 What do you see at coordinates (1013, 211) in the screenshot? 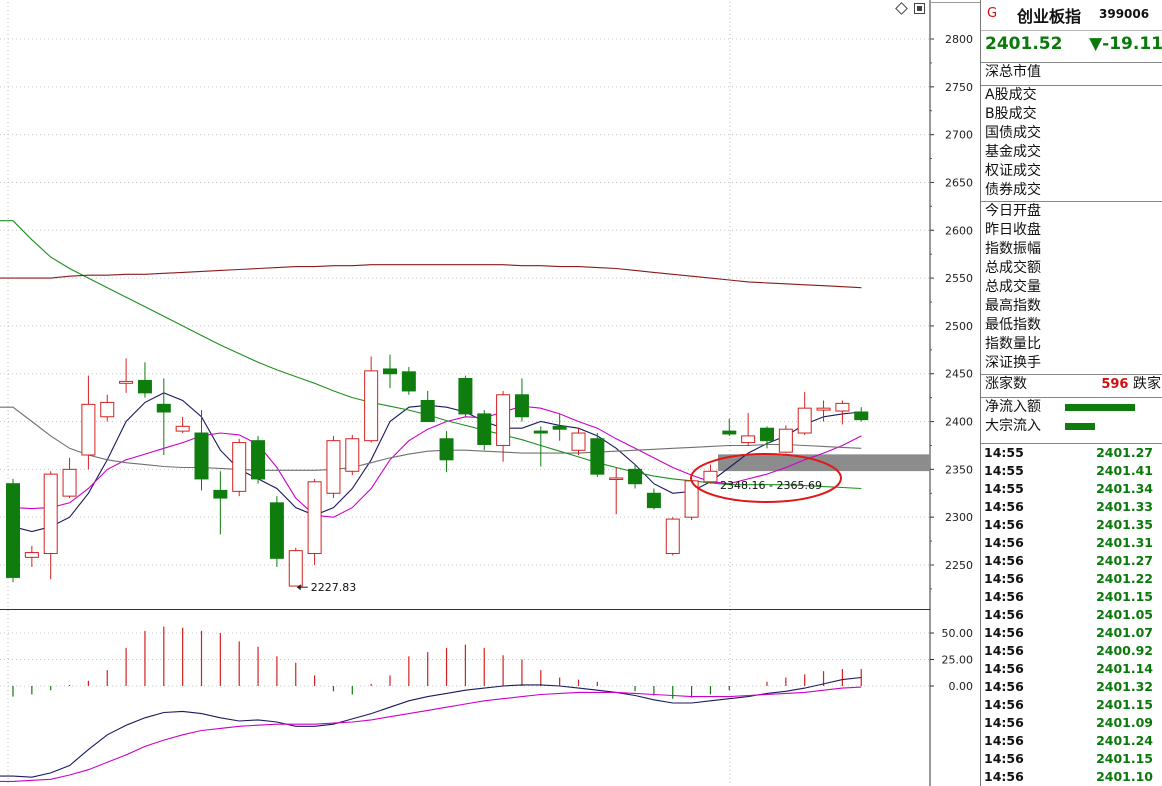
I see `stat-row: 今日开盘` at bounding box center [1013, 211].